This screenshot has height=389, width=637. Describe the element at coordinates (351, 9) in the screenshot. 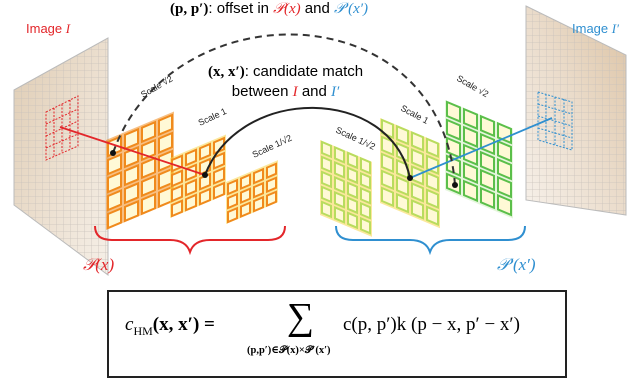

I see `offset-set-right: 𝒫′(x′)` at that location.